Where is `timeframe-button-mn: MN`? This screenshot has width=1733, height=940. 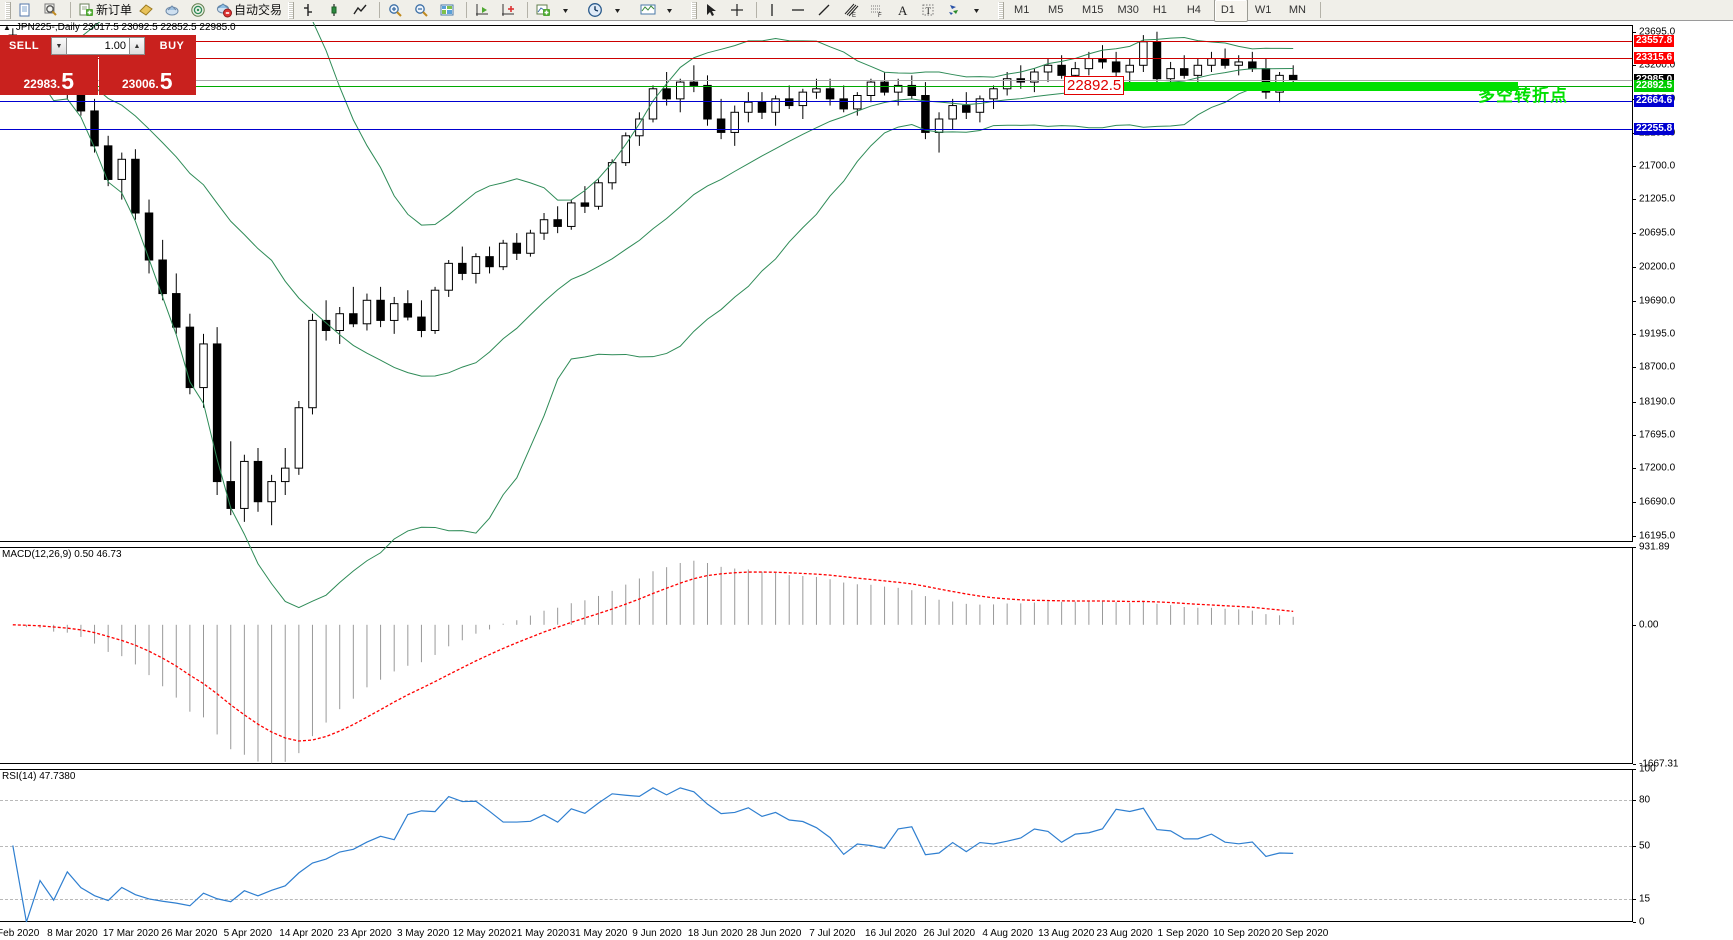 timeframe-button-mn: MN is located at coordinates (1297, 9).